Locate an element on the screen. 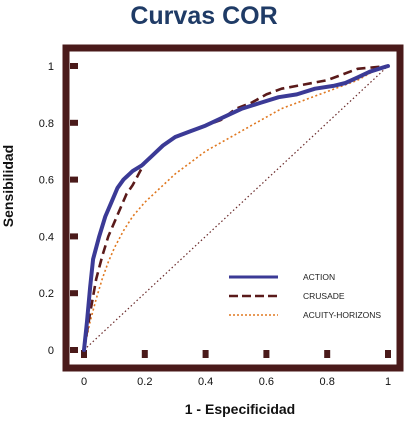 The width and height of the screenshot is (408, 426). y-tick-label: 0.6 is located at coordinates (46, 181).